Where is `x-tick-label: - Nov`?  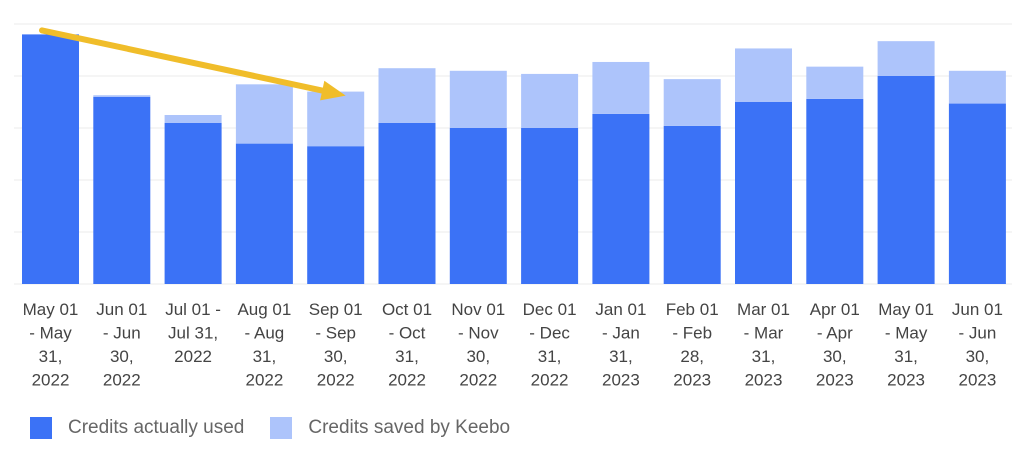 x-tick-label: - Nov is located at coordinates (478, 333).